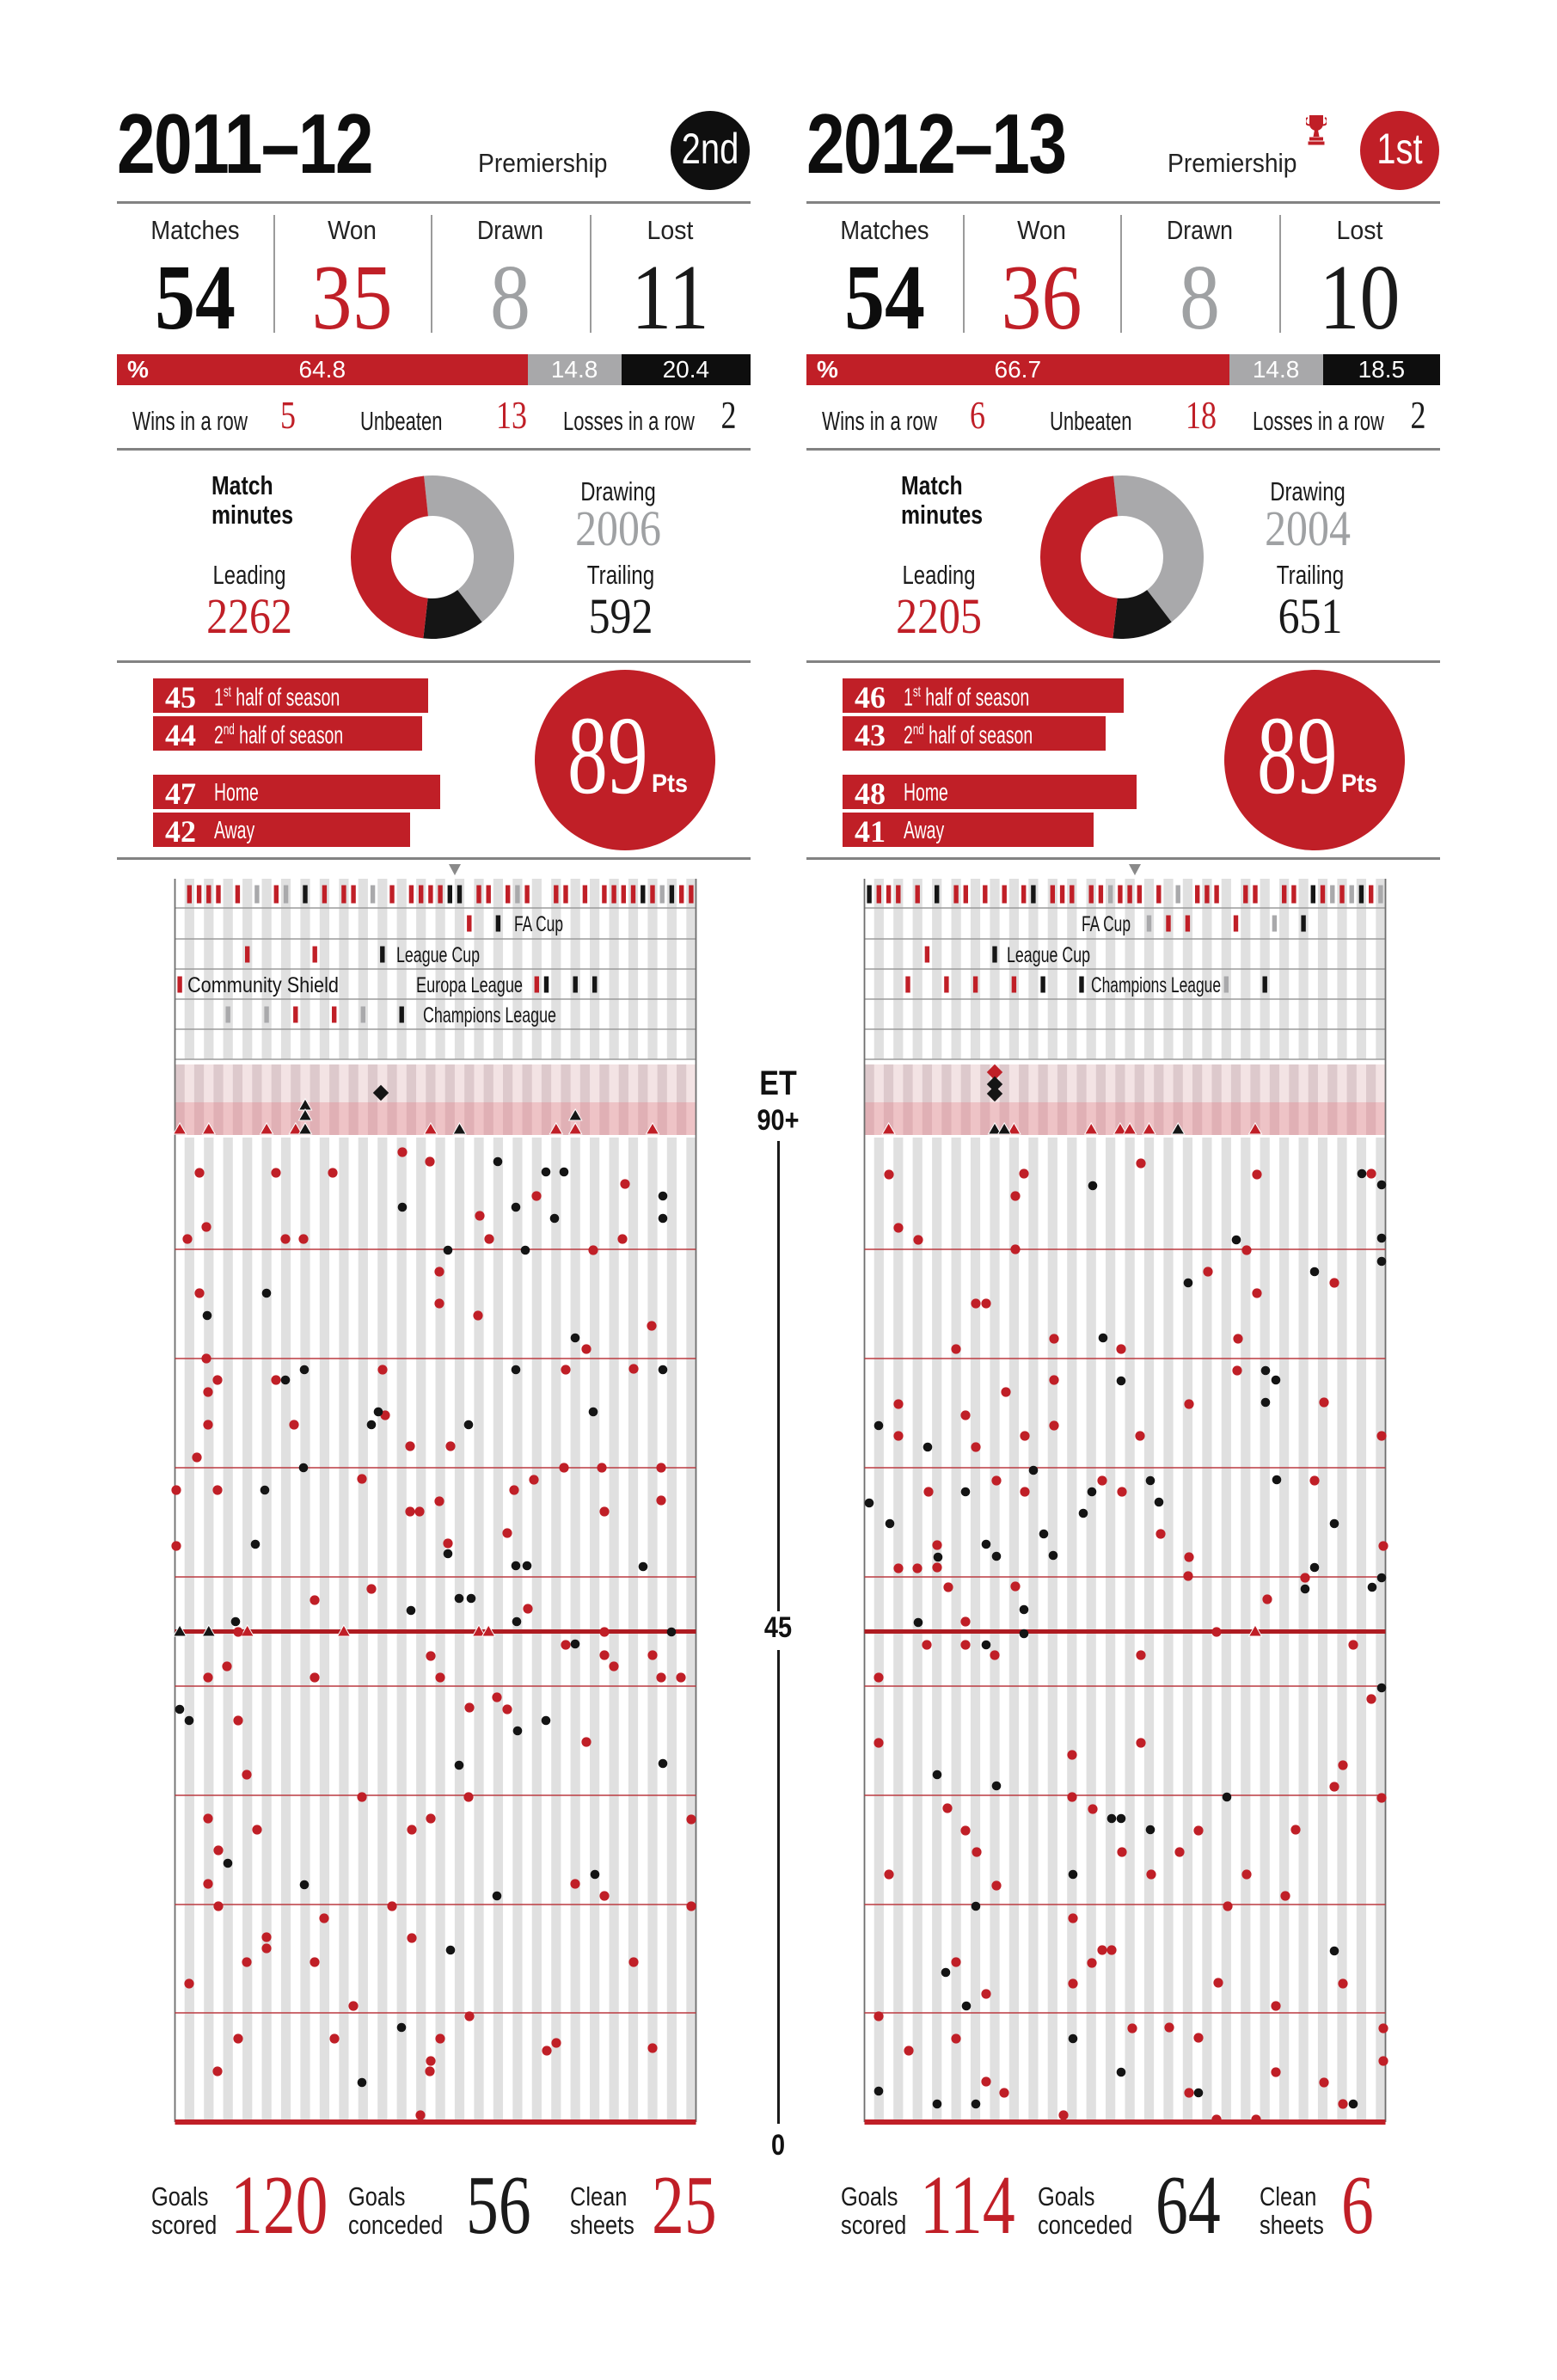 This screenshot has height=2380, width=1557. What do you see at coordinates (470, 985) in the screenshot?
I see `svg-text: Europa League` at bounding box center [470, 985].